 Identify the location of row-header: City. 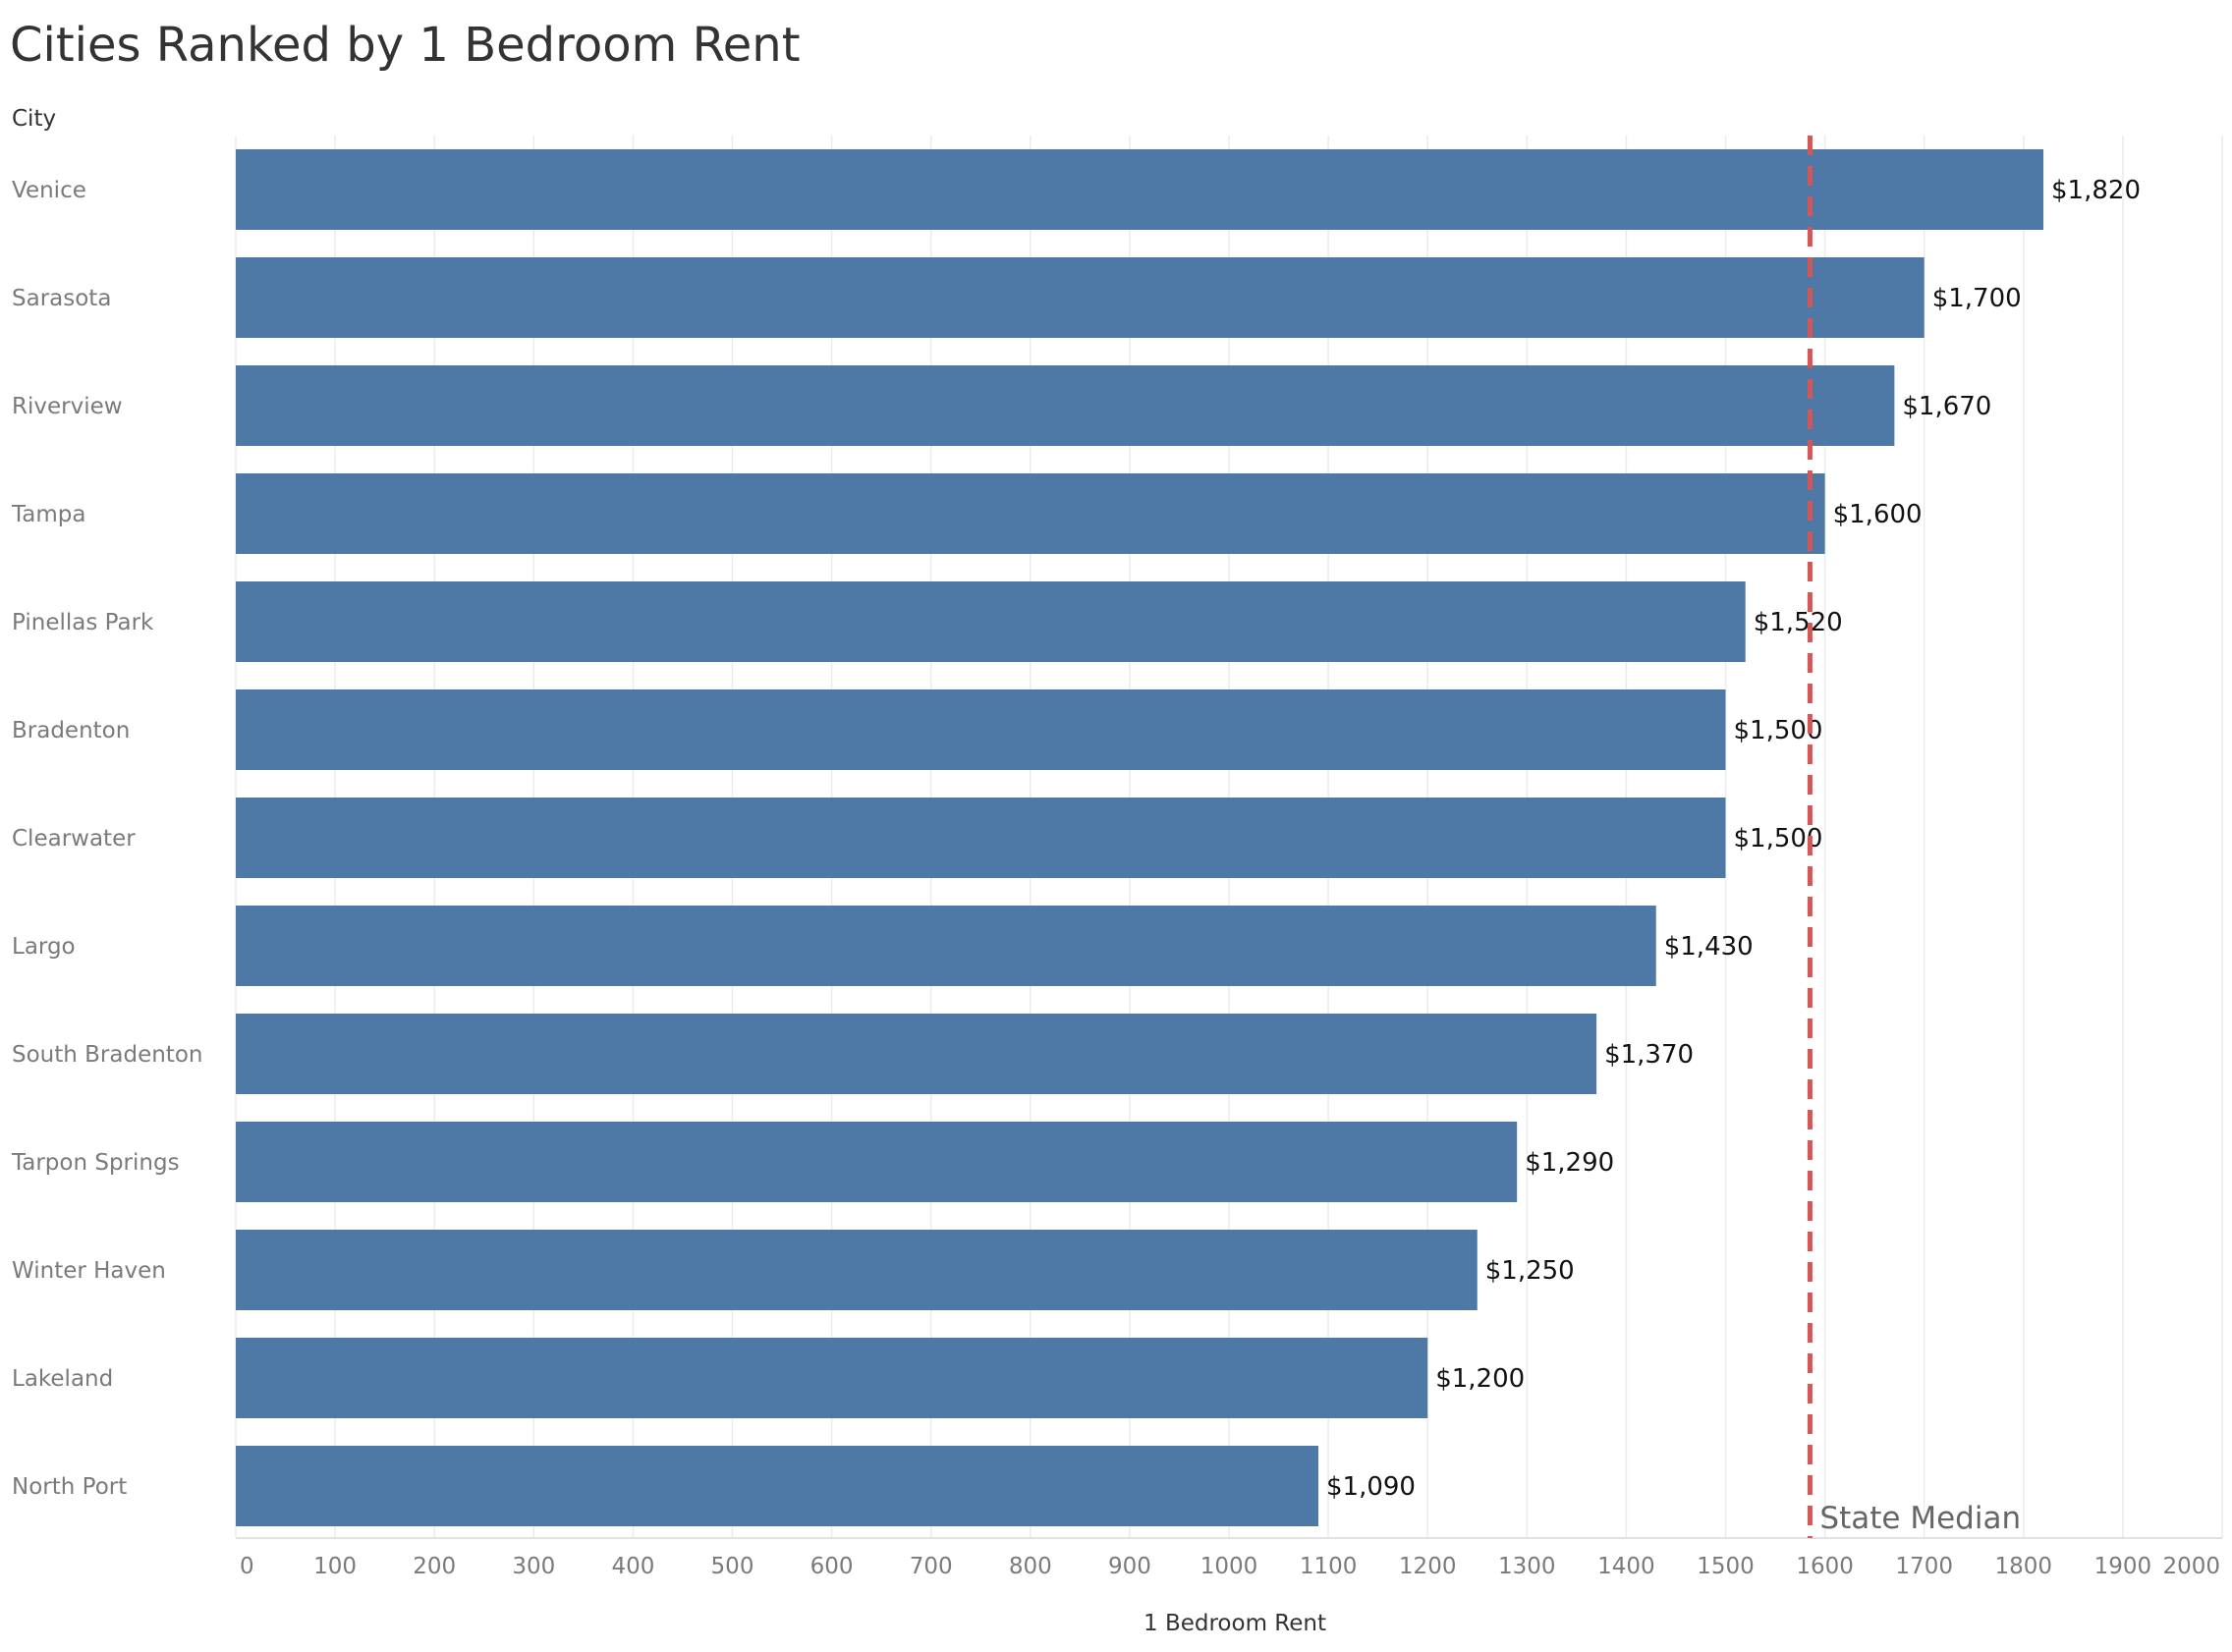
(34, 119).